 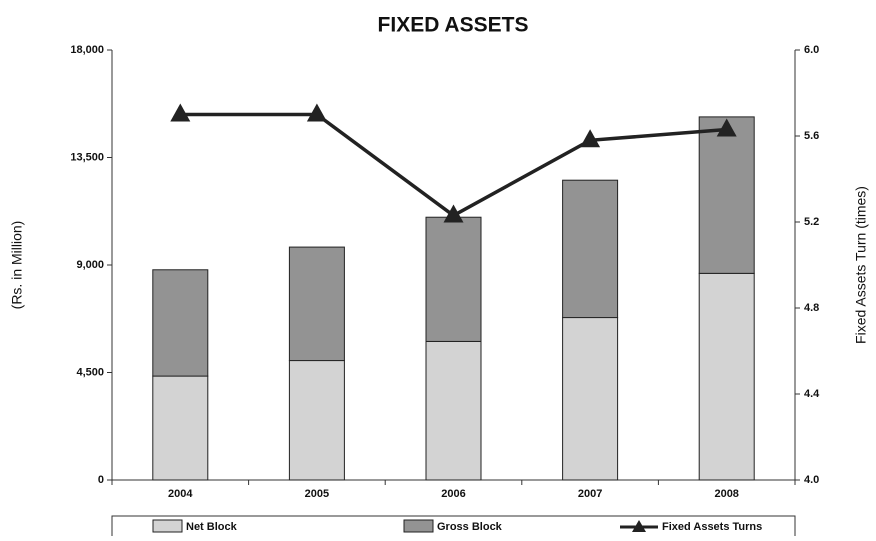 What do you see at coordinates (17, 265) in the screenshot?
I see `y-axis-title: (Rs. in Million)` at bounding box center [17, 265].